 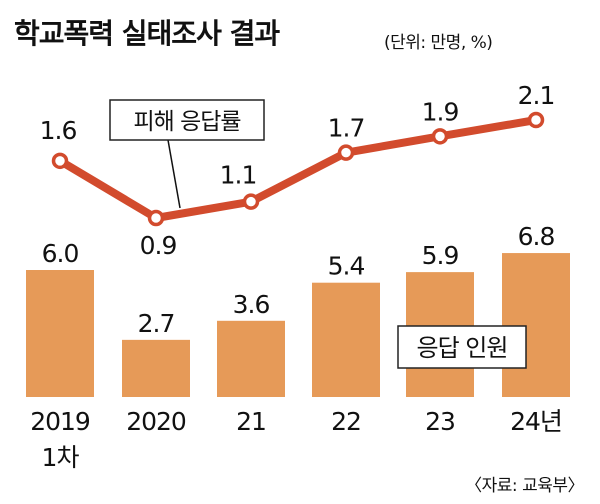 I want to click on line-value-label-1: 0.9, so click(x=158, y=245).